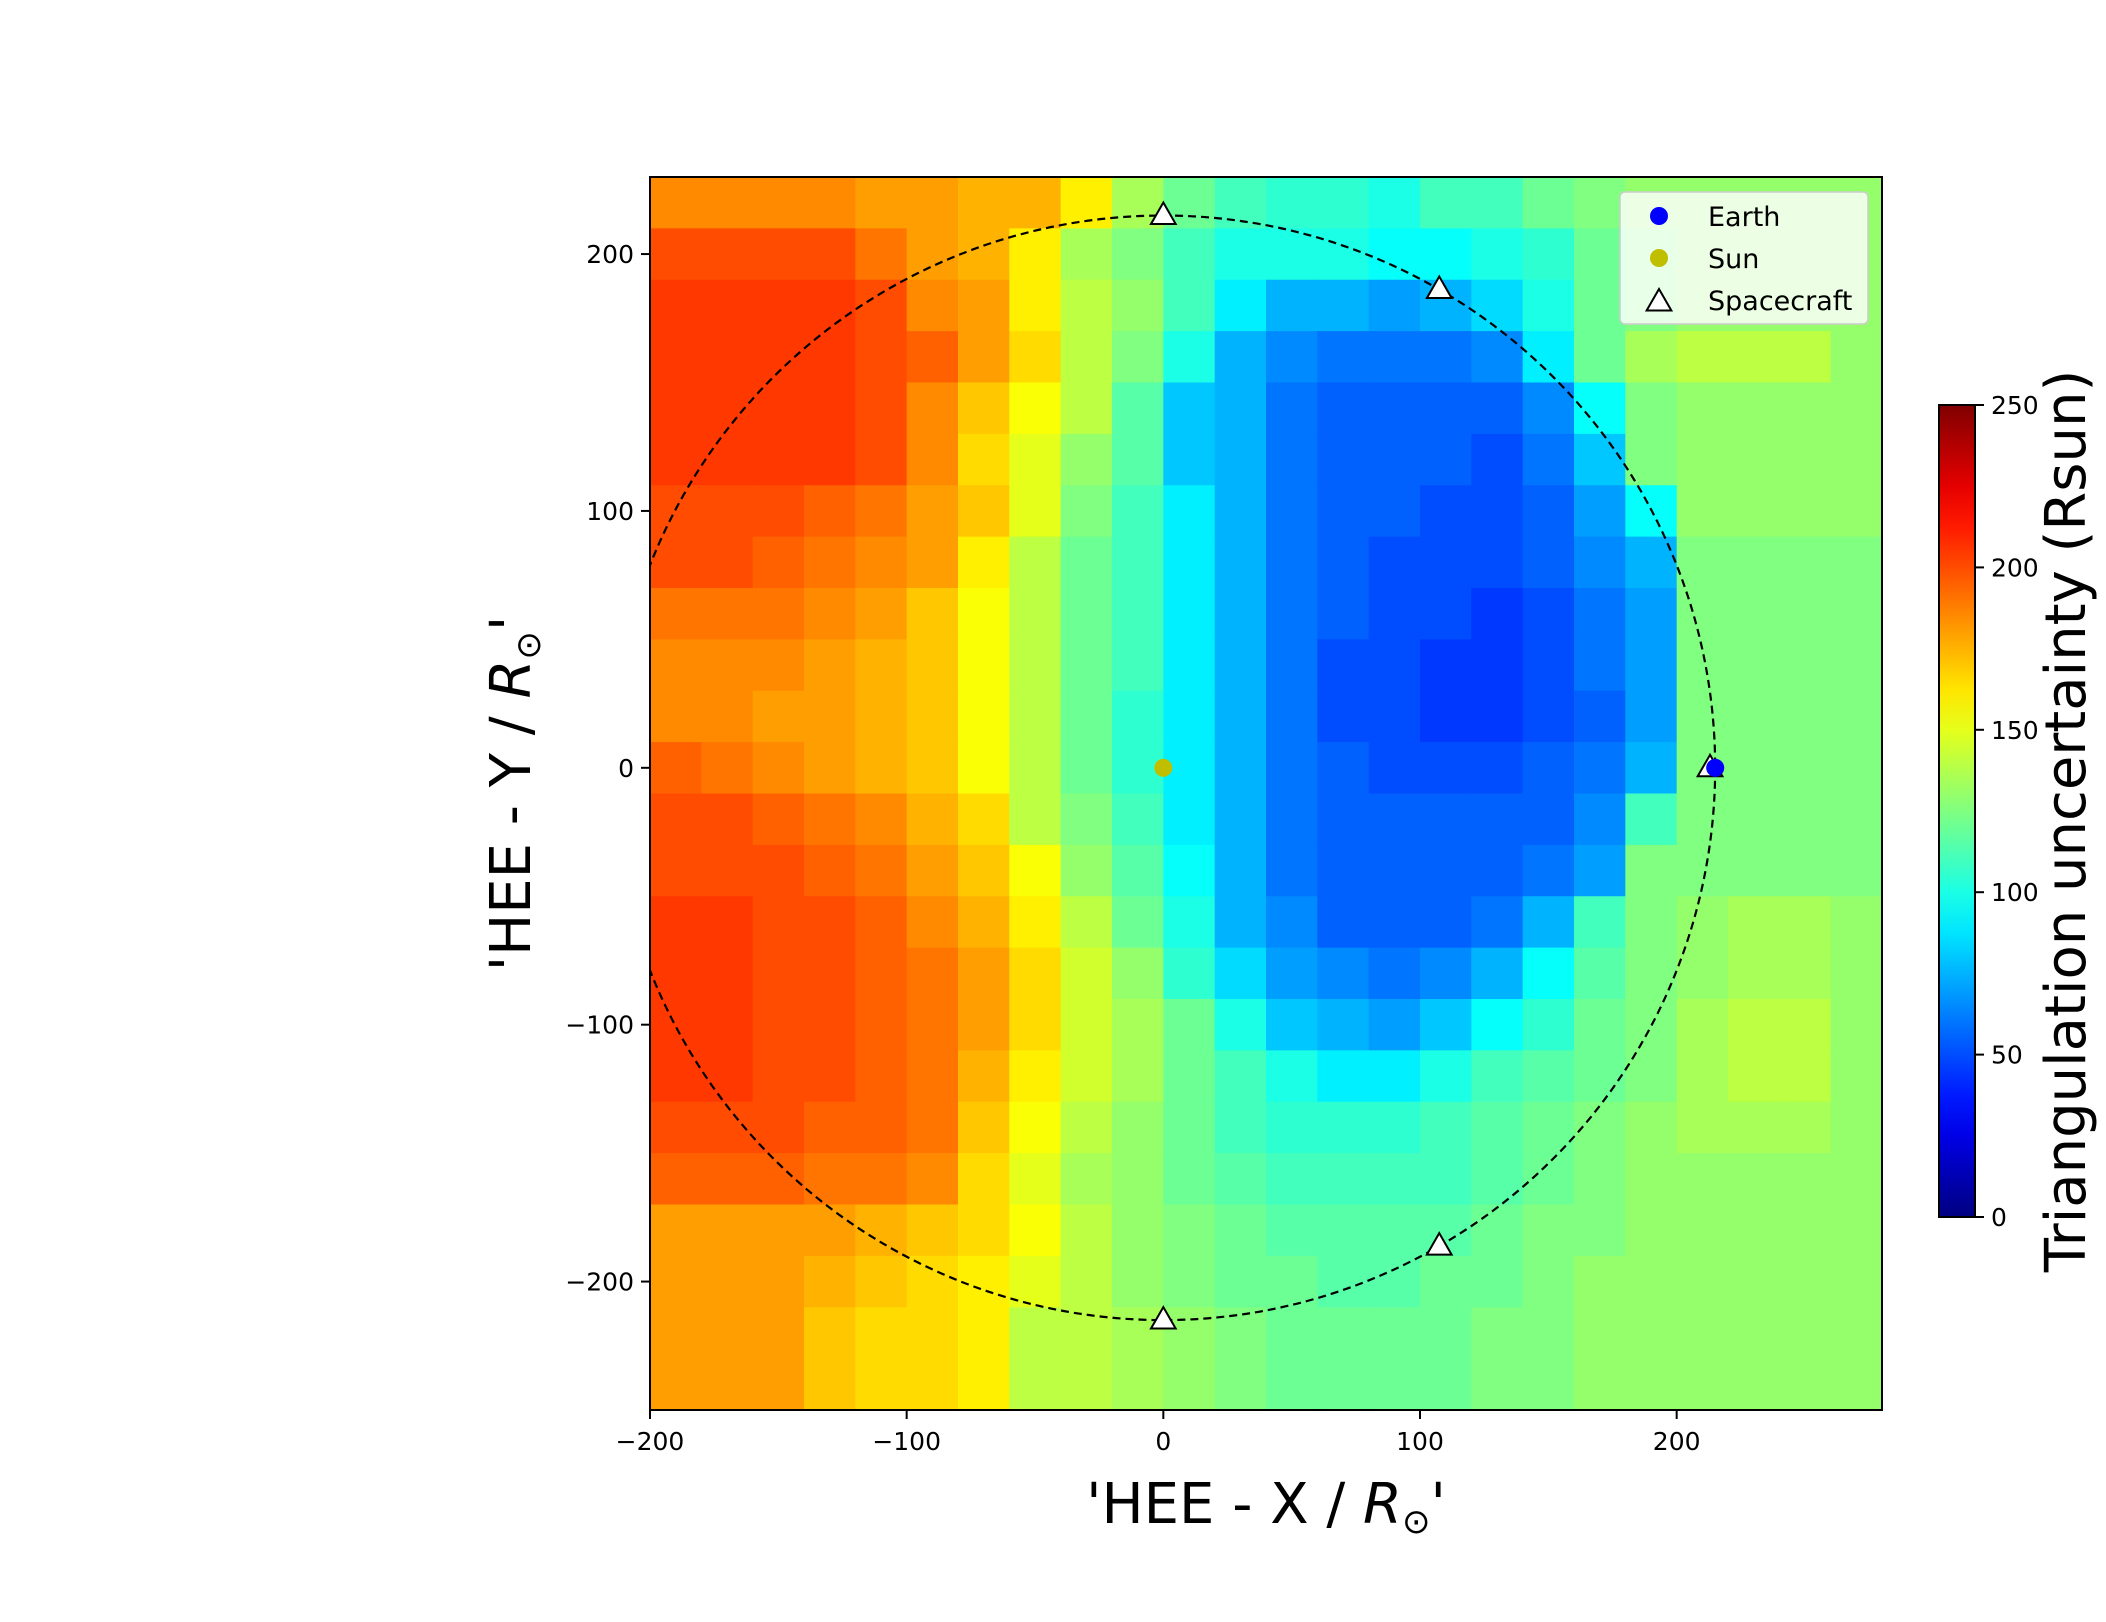 This screenshot has width=2106, height=1622. I want to click on x-tick-label: 200, so click(1677, 1441).